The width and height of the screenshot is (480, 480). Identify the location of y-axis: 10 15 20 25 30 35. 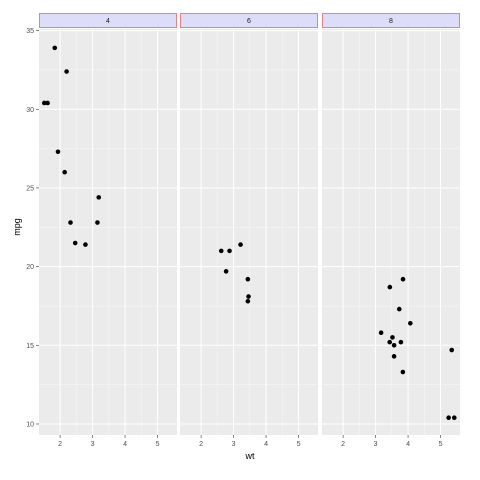
(32, 228).